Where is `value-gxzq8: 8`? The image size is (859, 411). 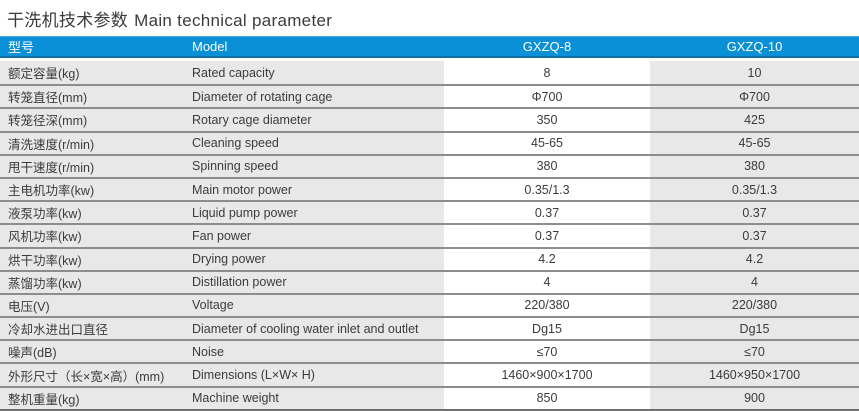 value-gxzq8: 8 is located at coordinates (547, 73).